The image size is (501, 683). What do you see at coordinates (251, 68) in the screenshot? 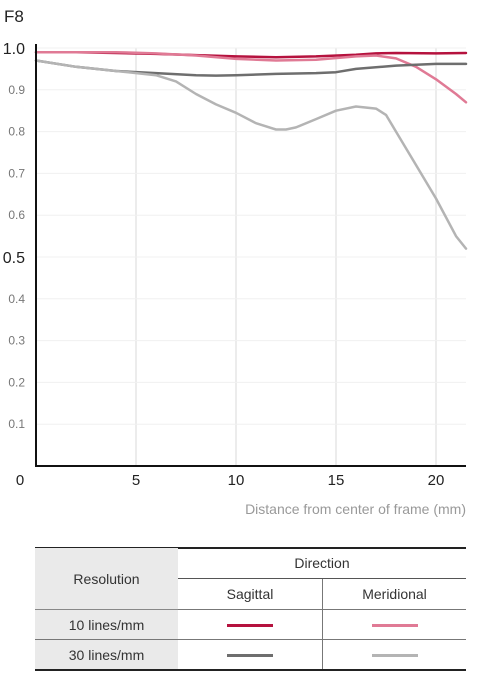
I see `series-line-sag30` at bounding box center [251, 68].